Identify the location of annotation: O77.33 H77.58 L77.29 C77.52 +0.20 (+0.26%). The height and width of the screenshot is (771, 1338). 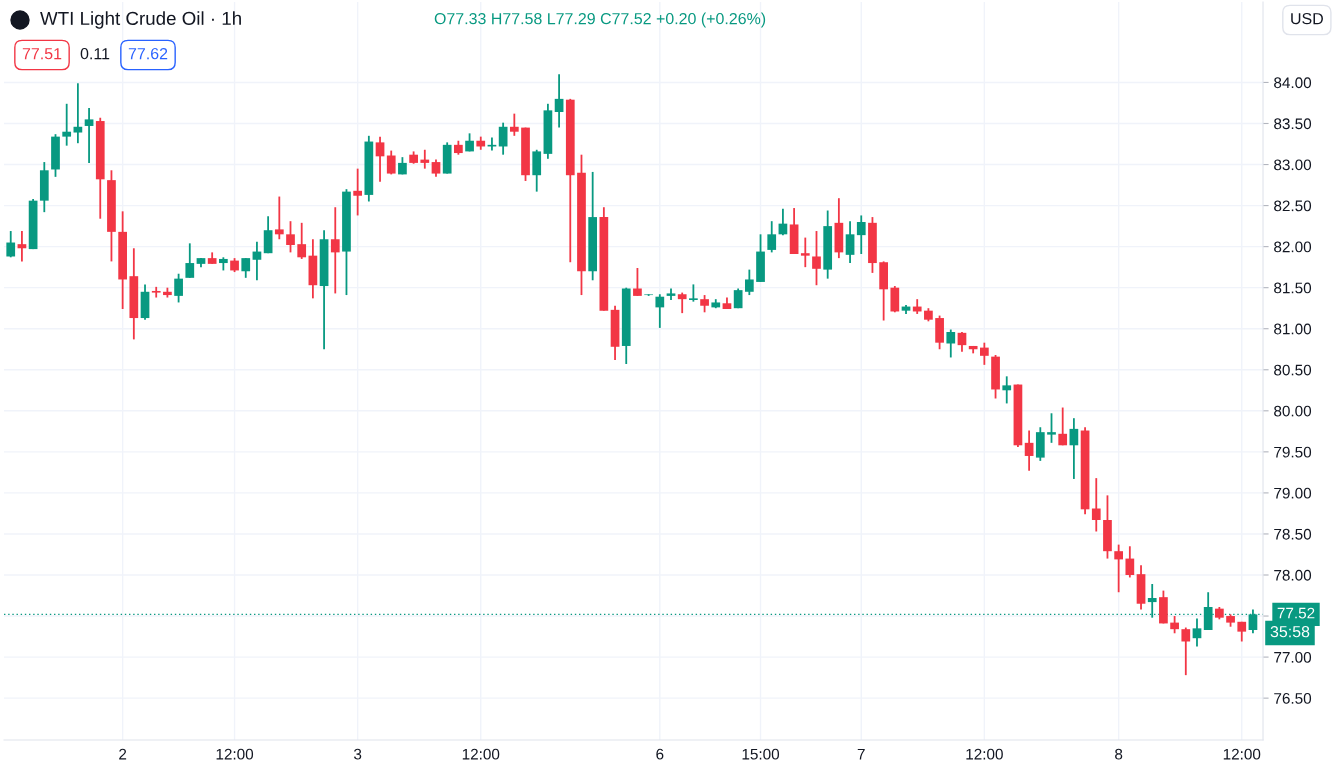
(600, 20).